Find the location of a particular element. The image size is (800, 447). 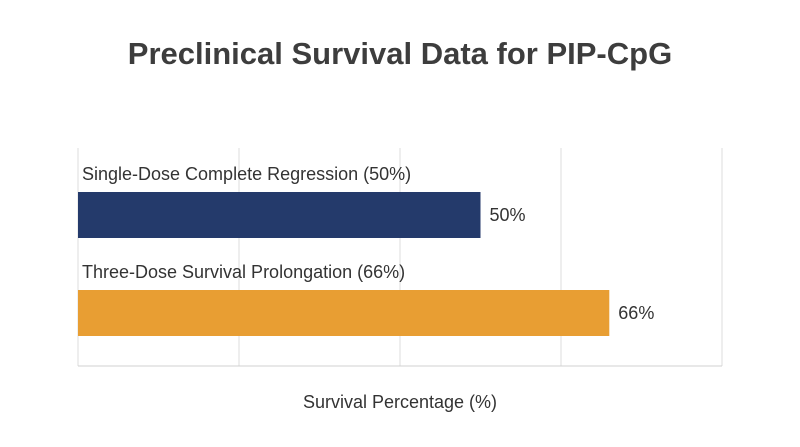

category-label: Three-Dose Survival Prolongation (66%) is located at coordinates (243, 272).